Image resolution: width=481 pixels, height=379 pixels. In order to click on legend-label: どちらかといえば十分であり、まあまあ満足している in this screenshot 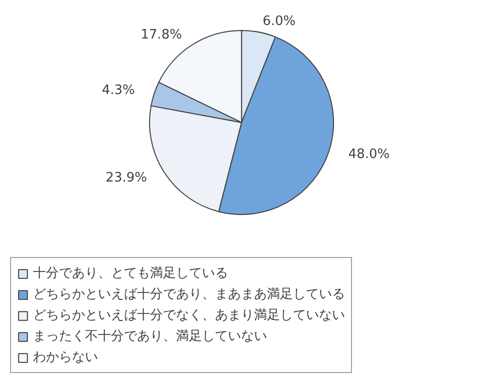, I will do `click(189, 294)`.